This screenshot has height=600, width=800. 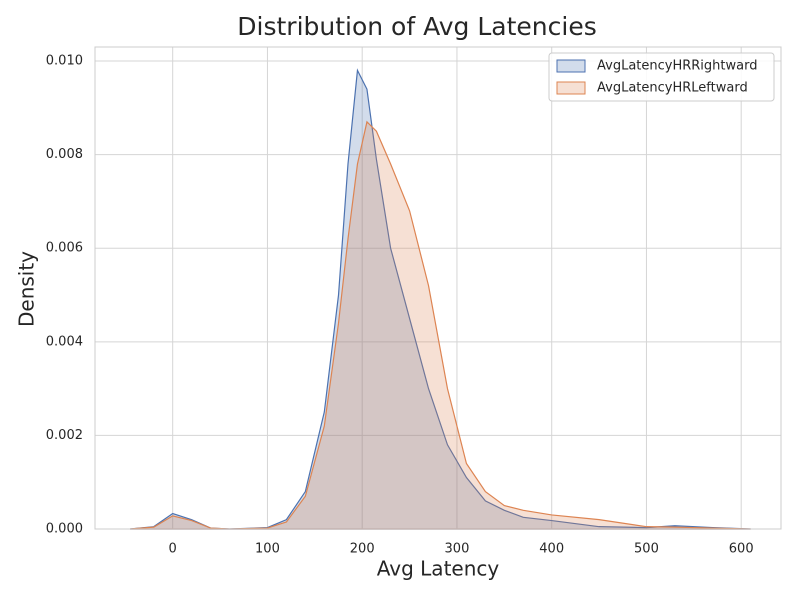 I want to click on x-tick-label: 200, so click(x=362, y=549).